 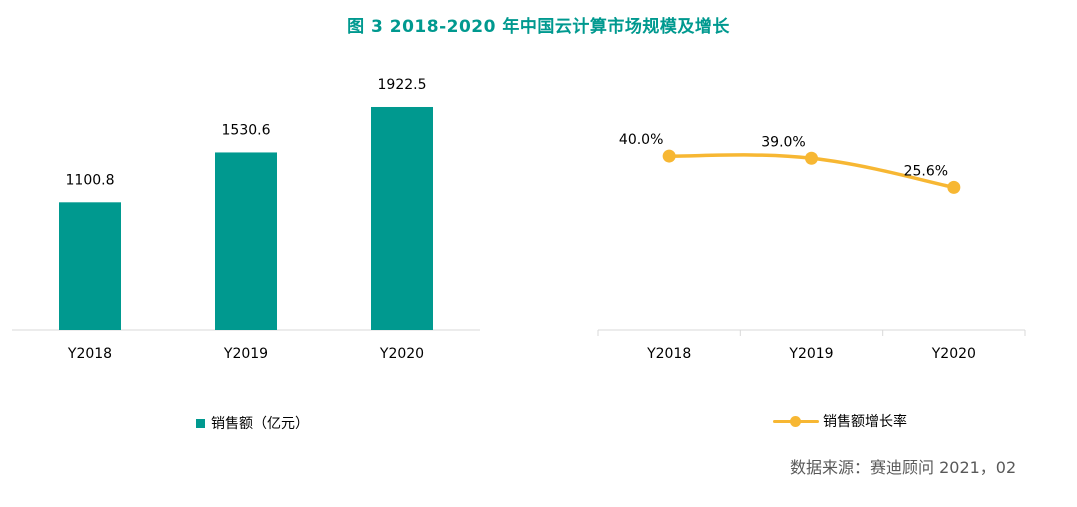 I want to click on line-x-tick-label: Y2018, so click(x=668, y=354).